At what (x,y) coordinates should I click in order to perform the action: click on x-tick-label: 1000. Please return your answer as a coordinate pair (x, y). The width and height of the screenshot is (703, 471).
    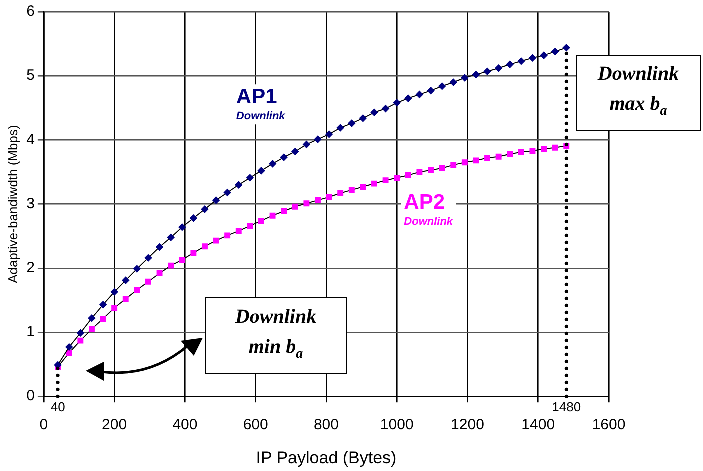
    Looking at the image, I should click on (397, 425).